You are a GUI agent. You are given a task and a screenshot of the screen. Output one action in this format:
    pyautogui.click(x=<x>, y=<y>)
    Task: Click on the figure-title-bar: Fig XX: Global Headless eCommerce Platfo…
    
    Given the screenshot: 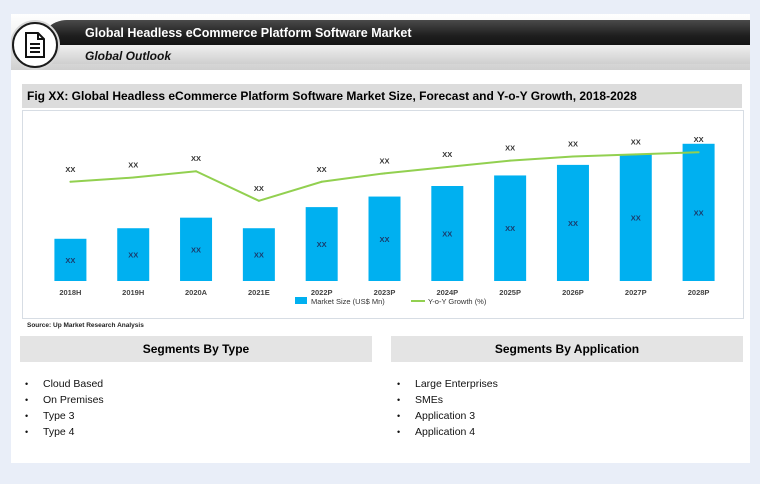 What is the action you would take?
    pyautogui.click(x=382, y=96)
    